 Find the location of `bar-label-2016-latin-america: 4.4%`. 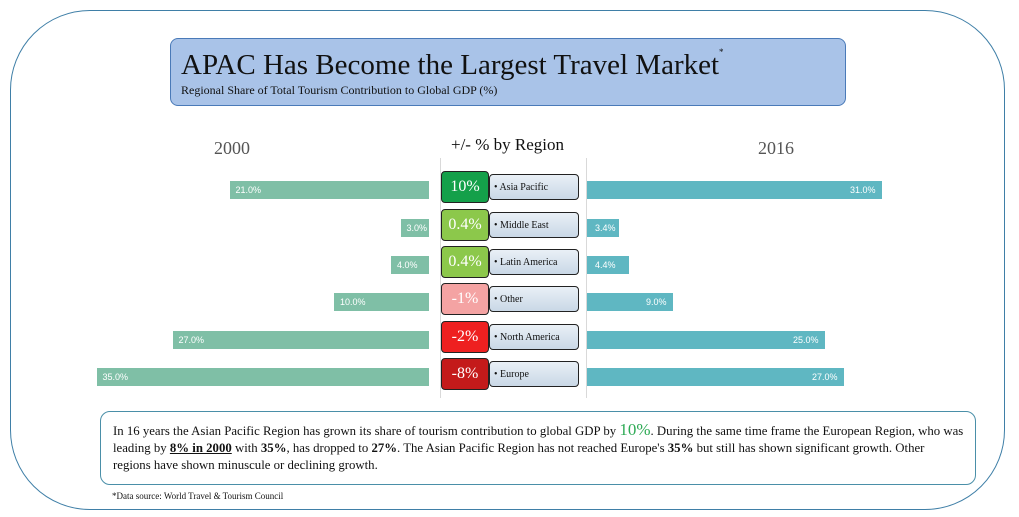

bar-label-2016-latin-america: 4.4% is located at coordinates (605, 265).